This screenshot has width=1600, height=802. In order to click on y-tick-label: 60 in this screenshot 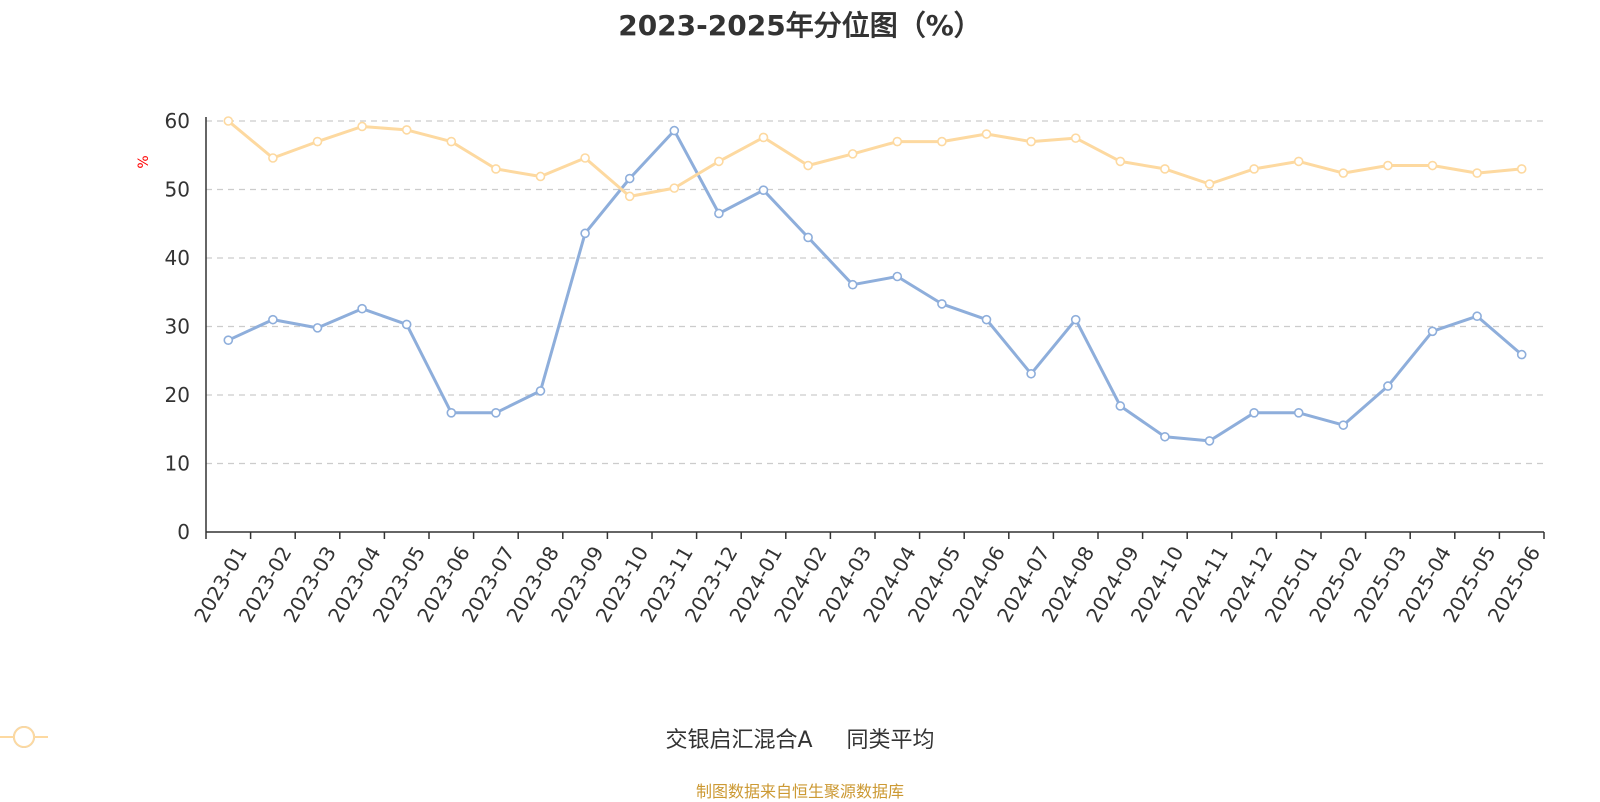, I will do `click(177, 121)`.